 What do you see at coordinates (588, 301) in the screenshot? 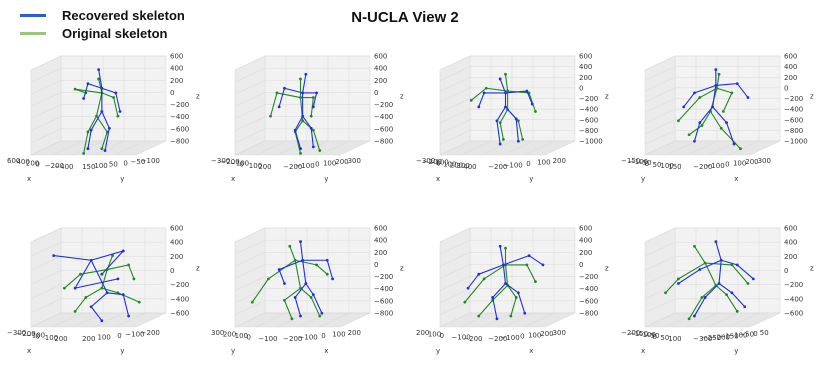
I see `z-tick-label: −600` at bounding box center [588, 301].